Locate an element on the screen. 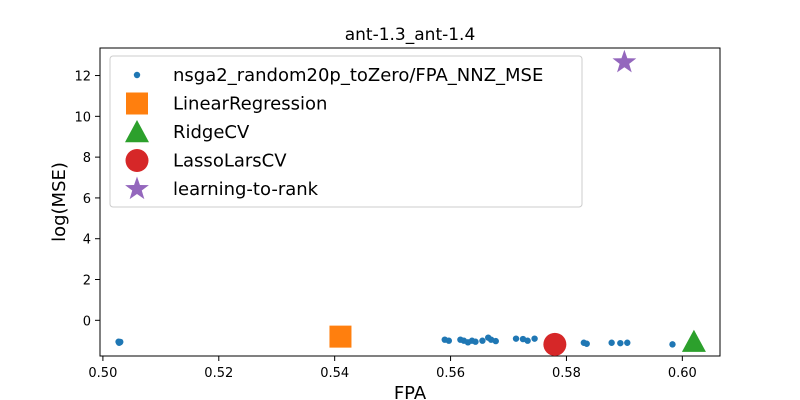  y-axis: 0 2 4 6 8 10 12 is located at coordinates (87, 199).